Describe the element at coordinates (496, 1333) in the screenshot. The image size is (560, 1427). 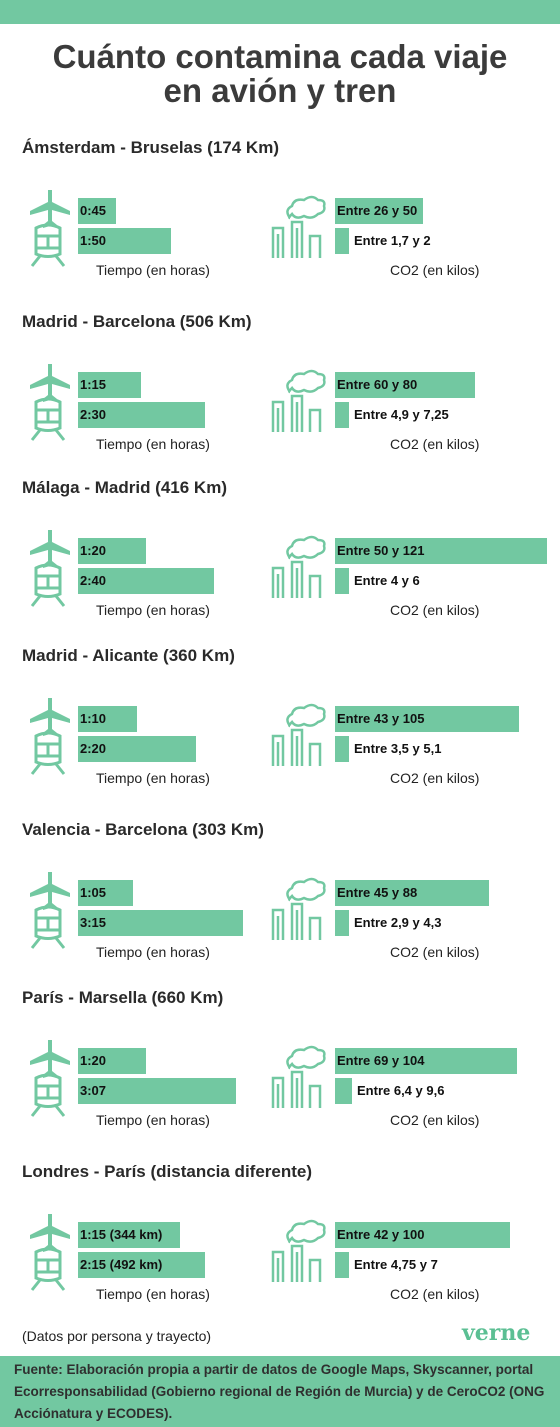
I see `verne-logo: verne` at that location.